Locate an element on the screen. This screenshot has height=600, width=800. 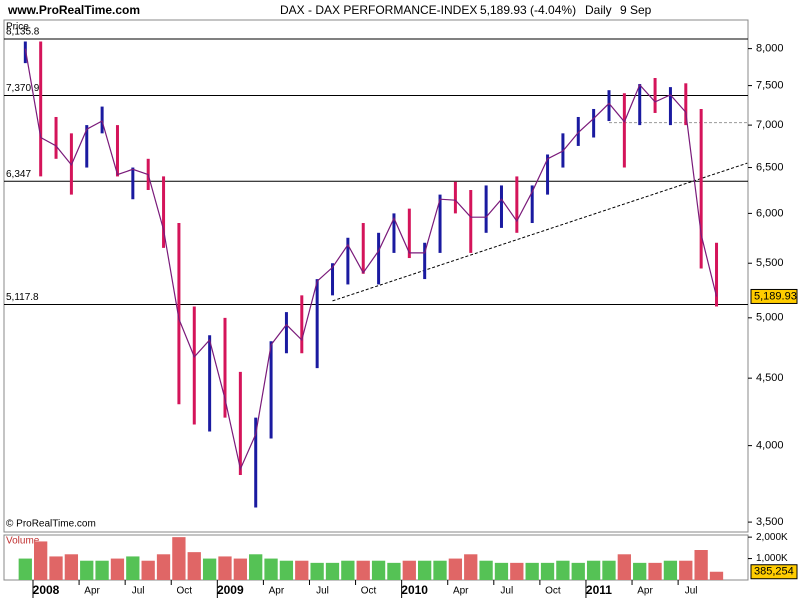
y-tick-label: 7,500 is located at coordinates (770, 85).